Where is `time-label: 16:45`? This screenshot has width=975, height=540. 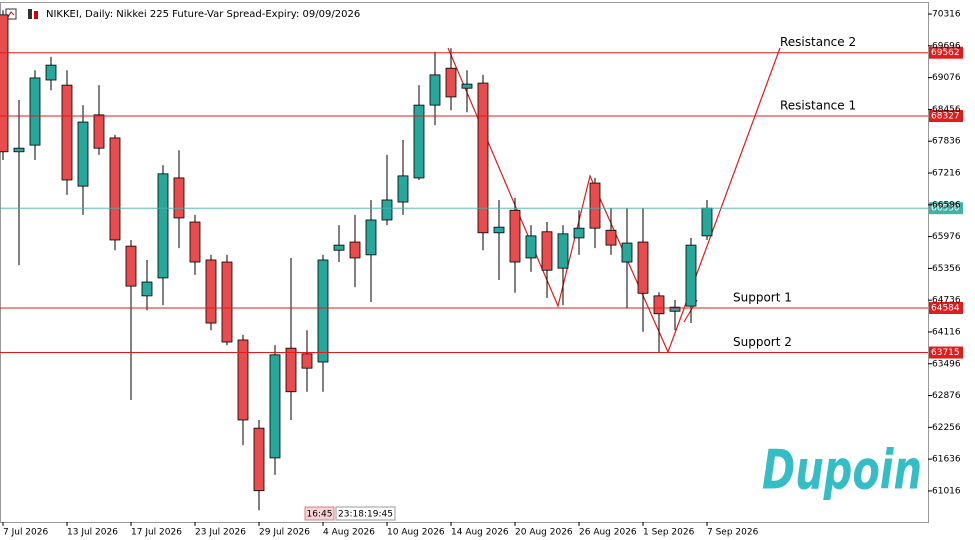 time-label: 16:45 is located at coordinates (320, 515).